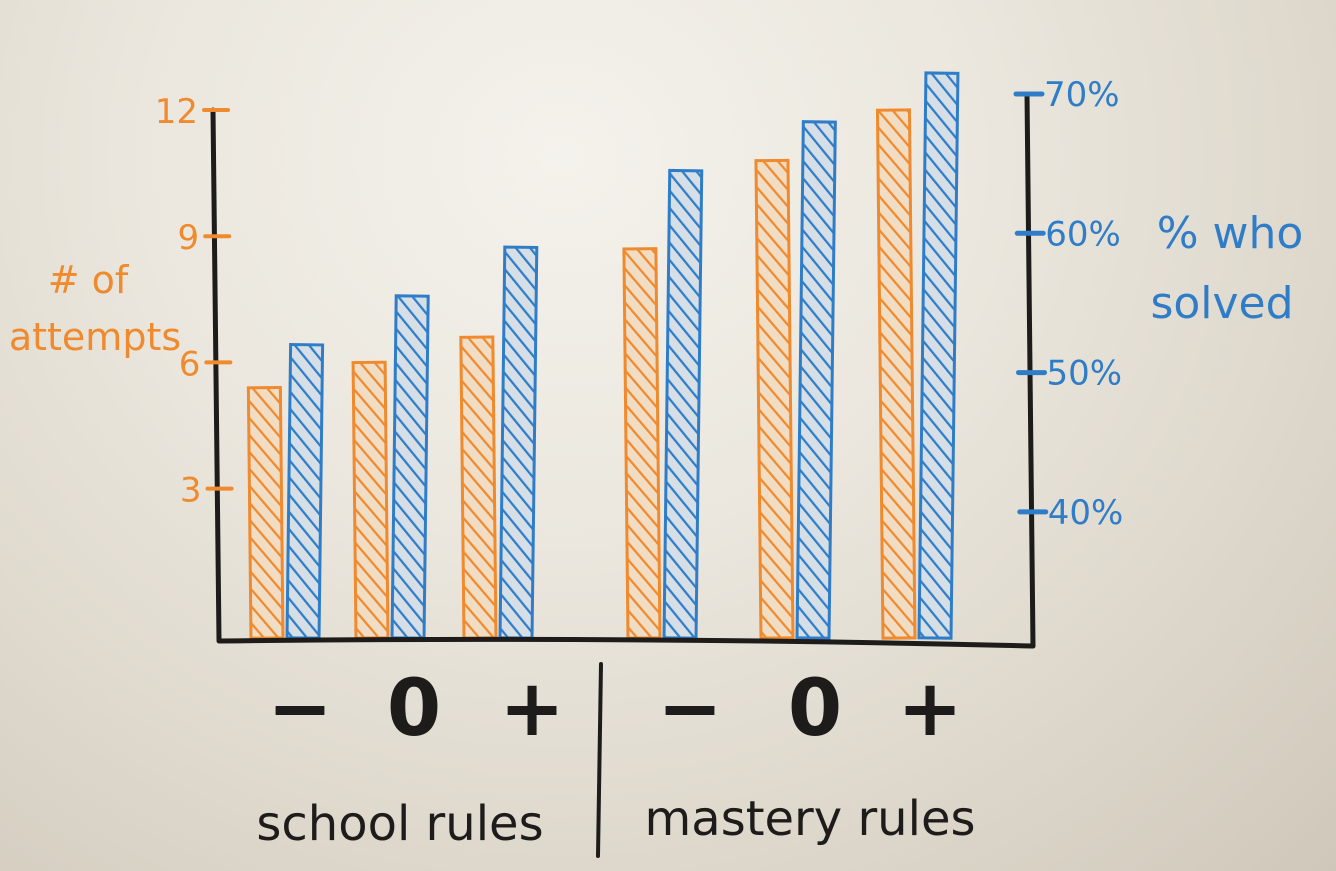 This screenshot has height=871, width=1336. I want to click on right-tick-label-40: 40%, so click(1086, 513).